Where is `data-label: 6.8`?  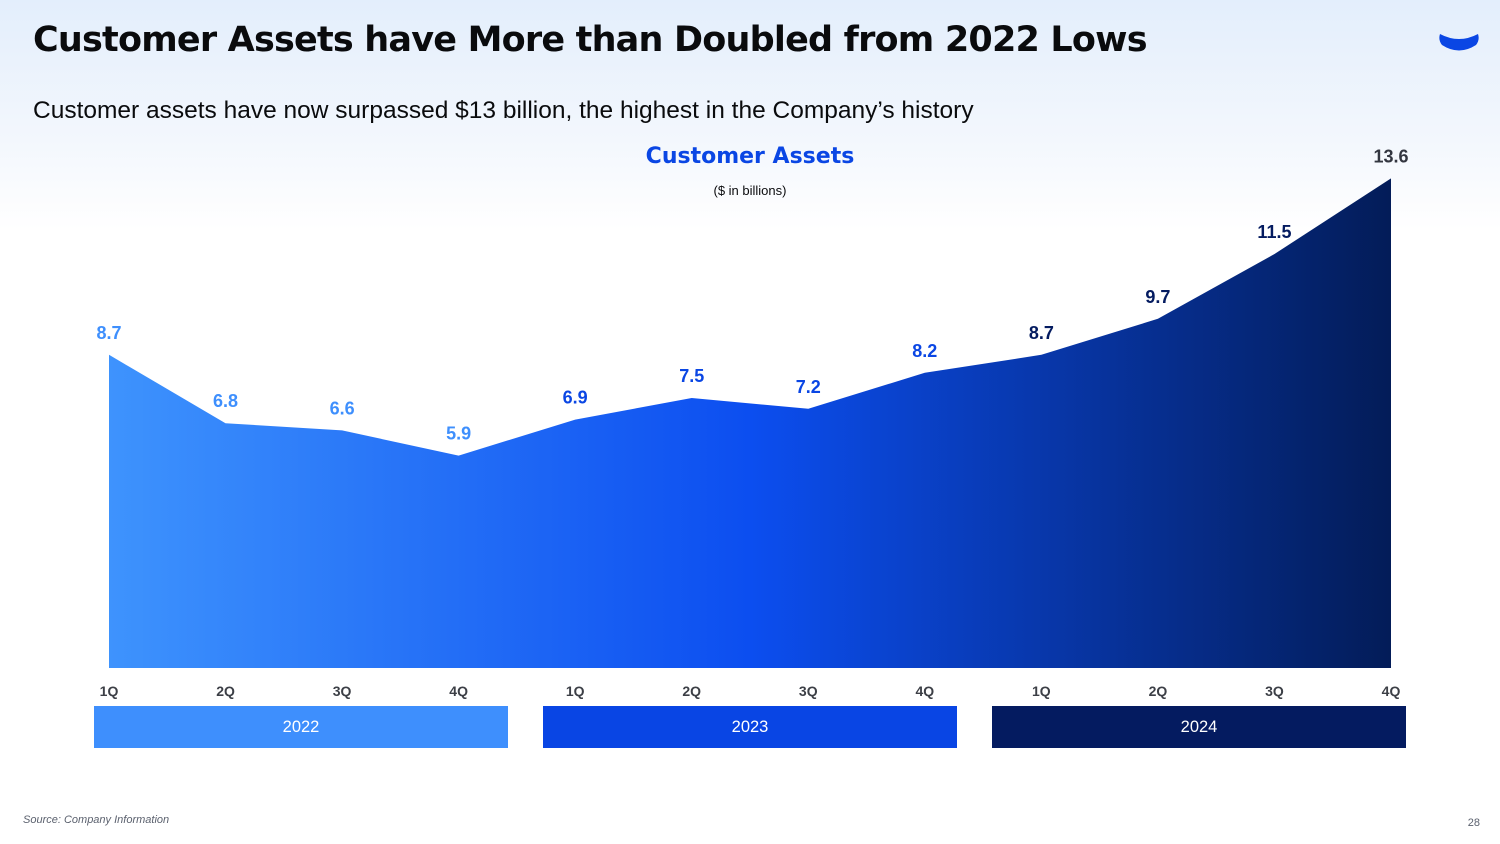
data-label: 6.8 is located at coordinates (225, 401).